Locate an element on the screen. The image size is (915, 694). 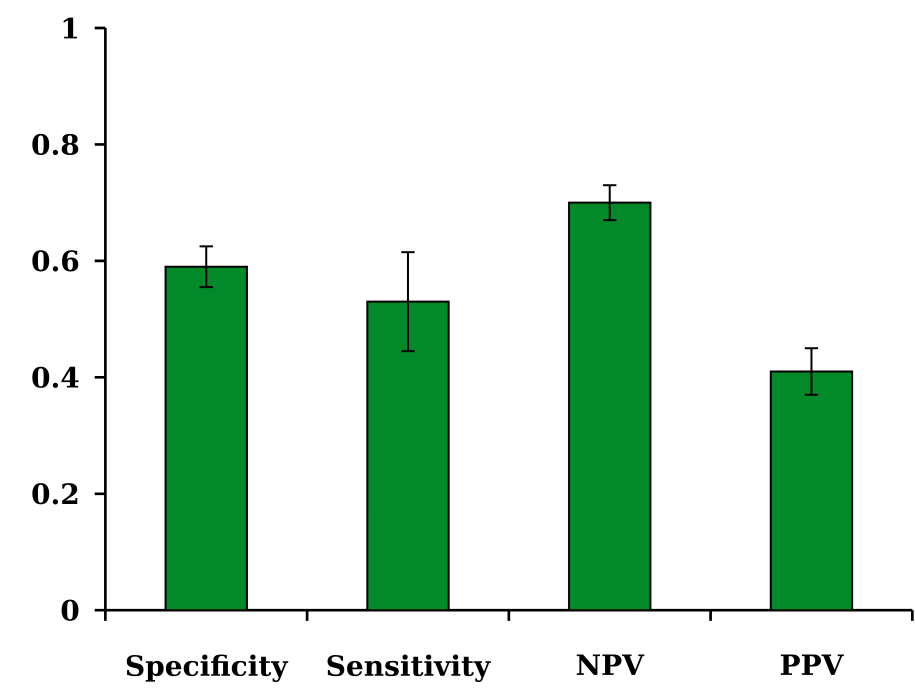
y-tick-label: 0.4 is located at coordinates (55, 377).